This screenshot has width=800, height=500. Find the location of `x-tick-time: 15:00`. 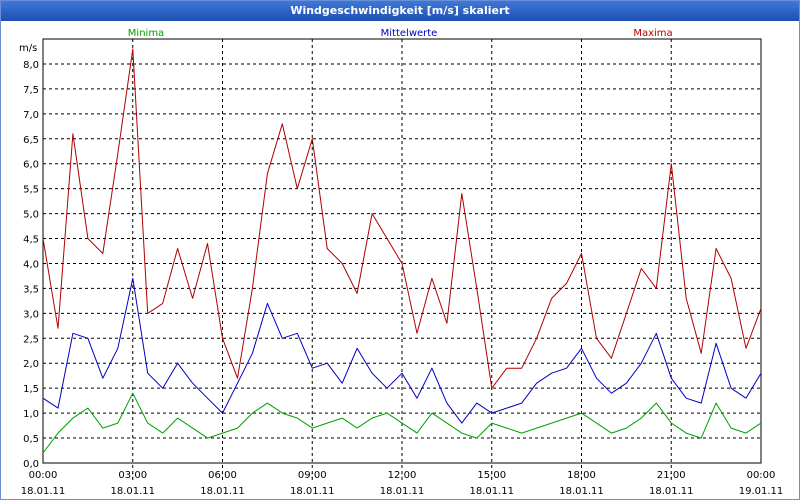

x-tick-time: 15:00 is located at coordinates (491, 475).